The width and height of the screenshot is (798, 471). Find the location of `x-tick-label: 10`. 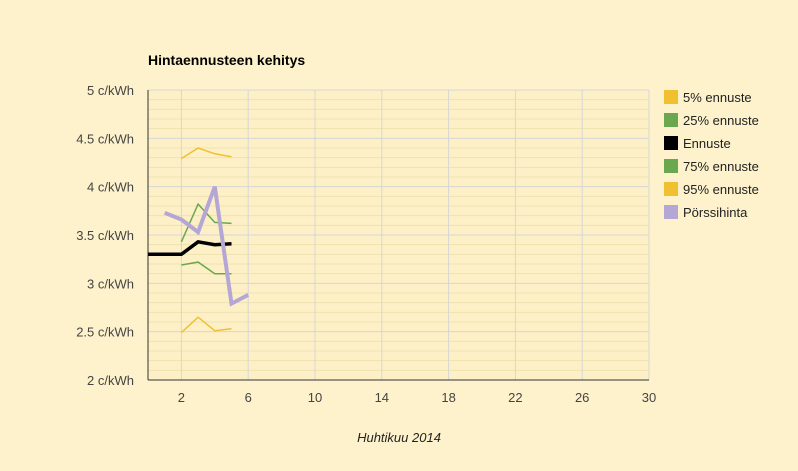

x-tick-label: 10 is located at coordinates (315, 397).